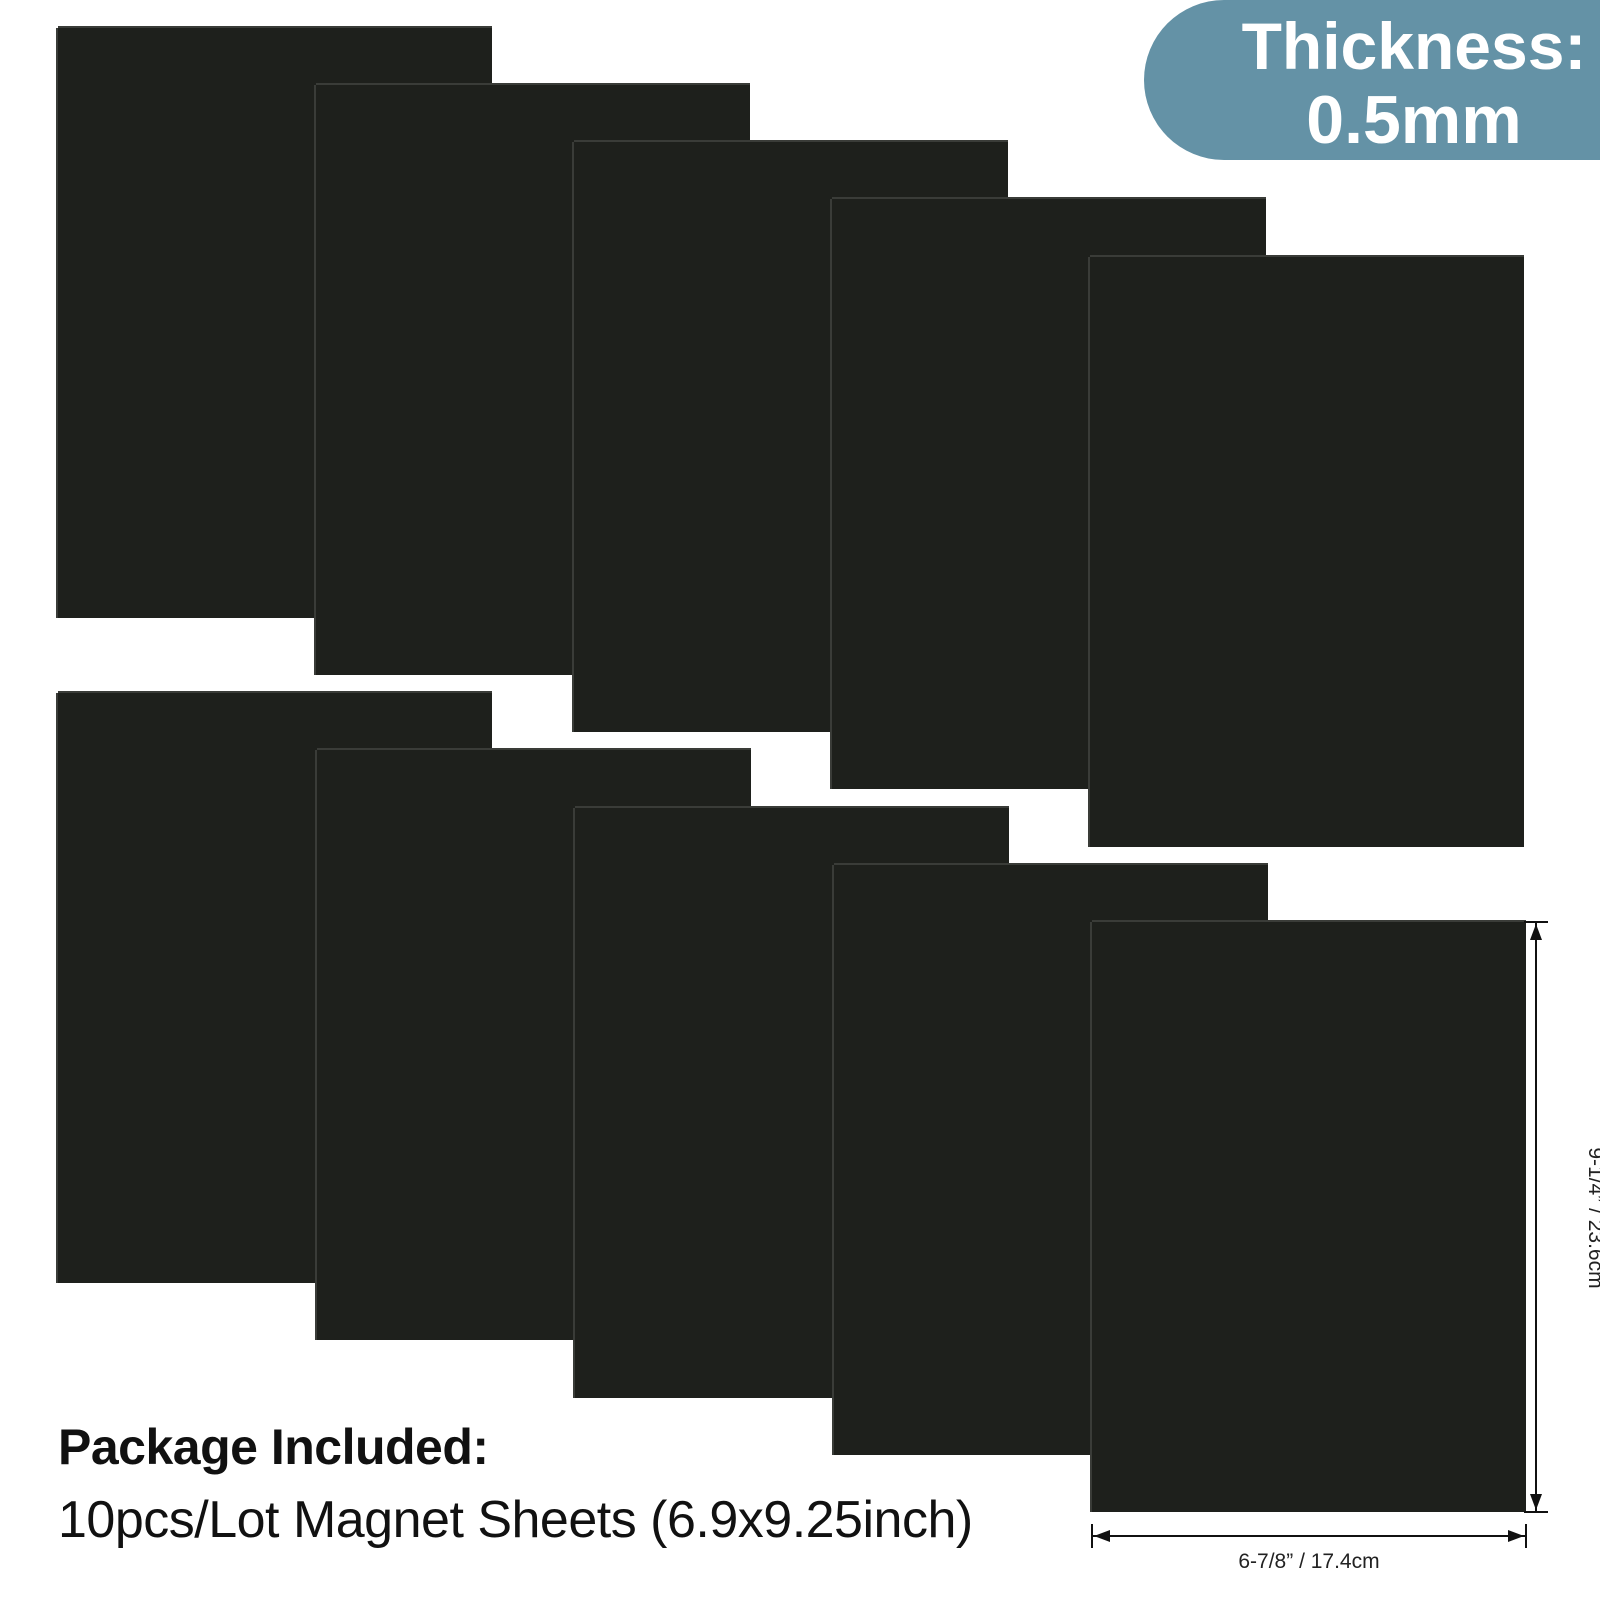 The image size is (1600, 1600). I want to click on arrow-right-icon, so click(1516, 1536).